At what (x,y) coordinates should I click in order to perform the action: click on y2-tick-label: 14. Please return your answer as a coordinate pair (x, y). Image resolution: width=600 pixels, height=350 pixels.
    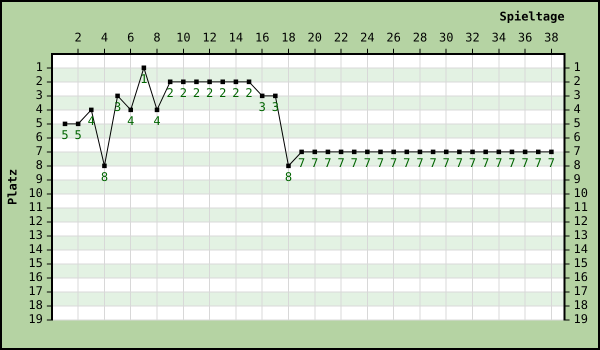
    Looking at the image, I should click on (581, 249).